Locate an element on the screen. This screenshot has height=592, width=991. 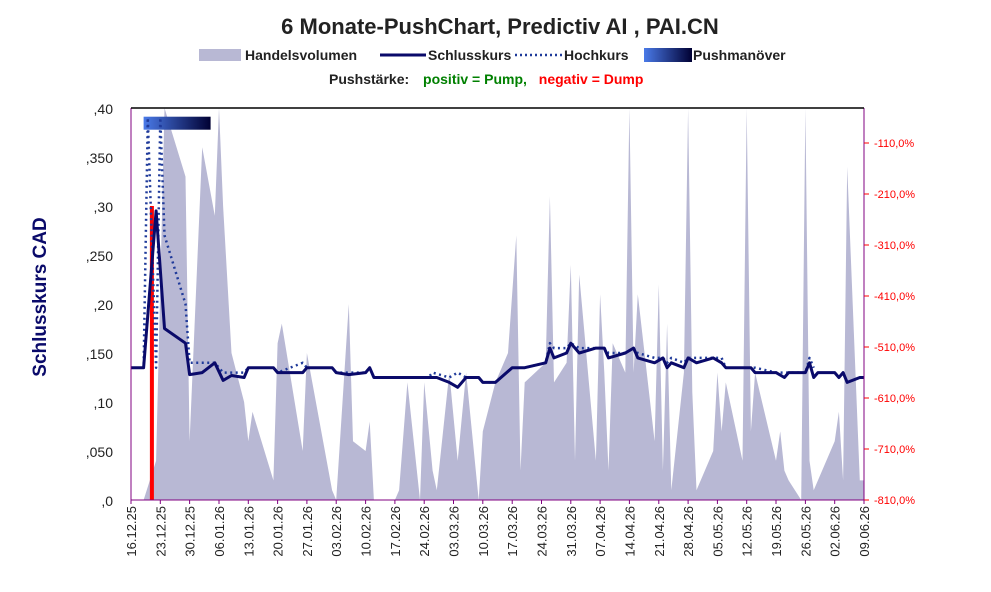
x-tick-label: 24.02.26 is located at coordinates (424, 531).